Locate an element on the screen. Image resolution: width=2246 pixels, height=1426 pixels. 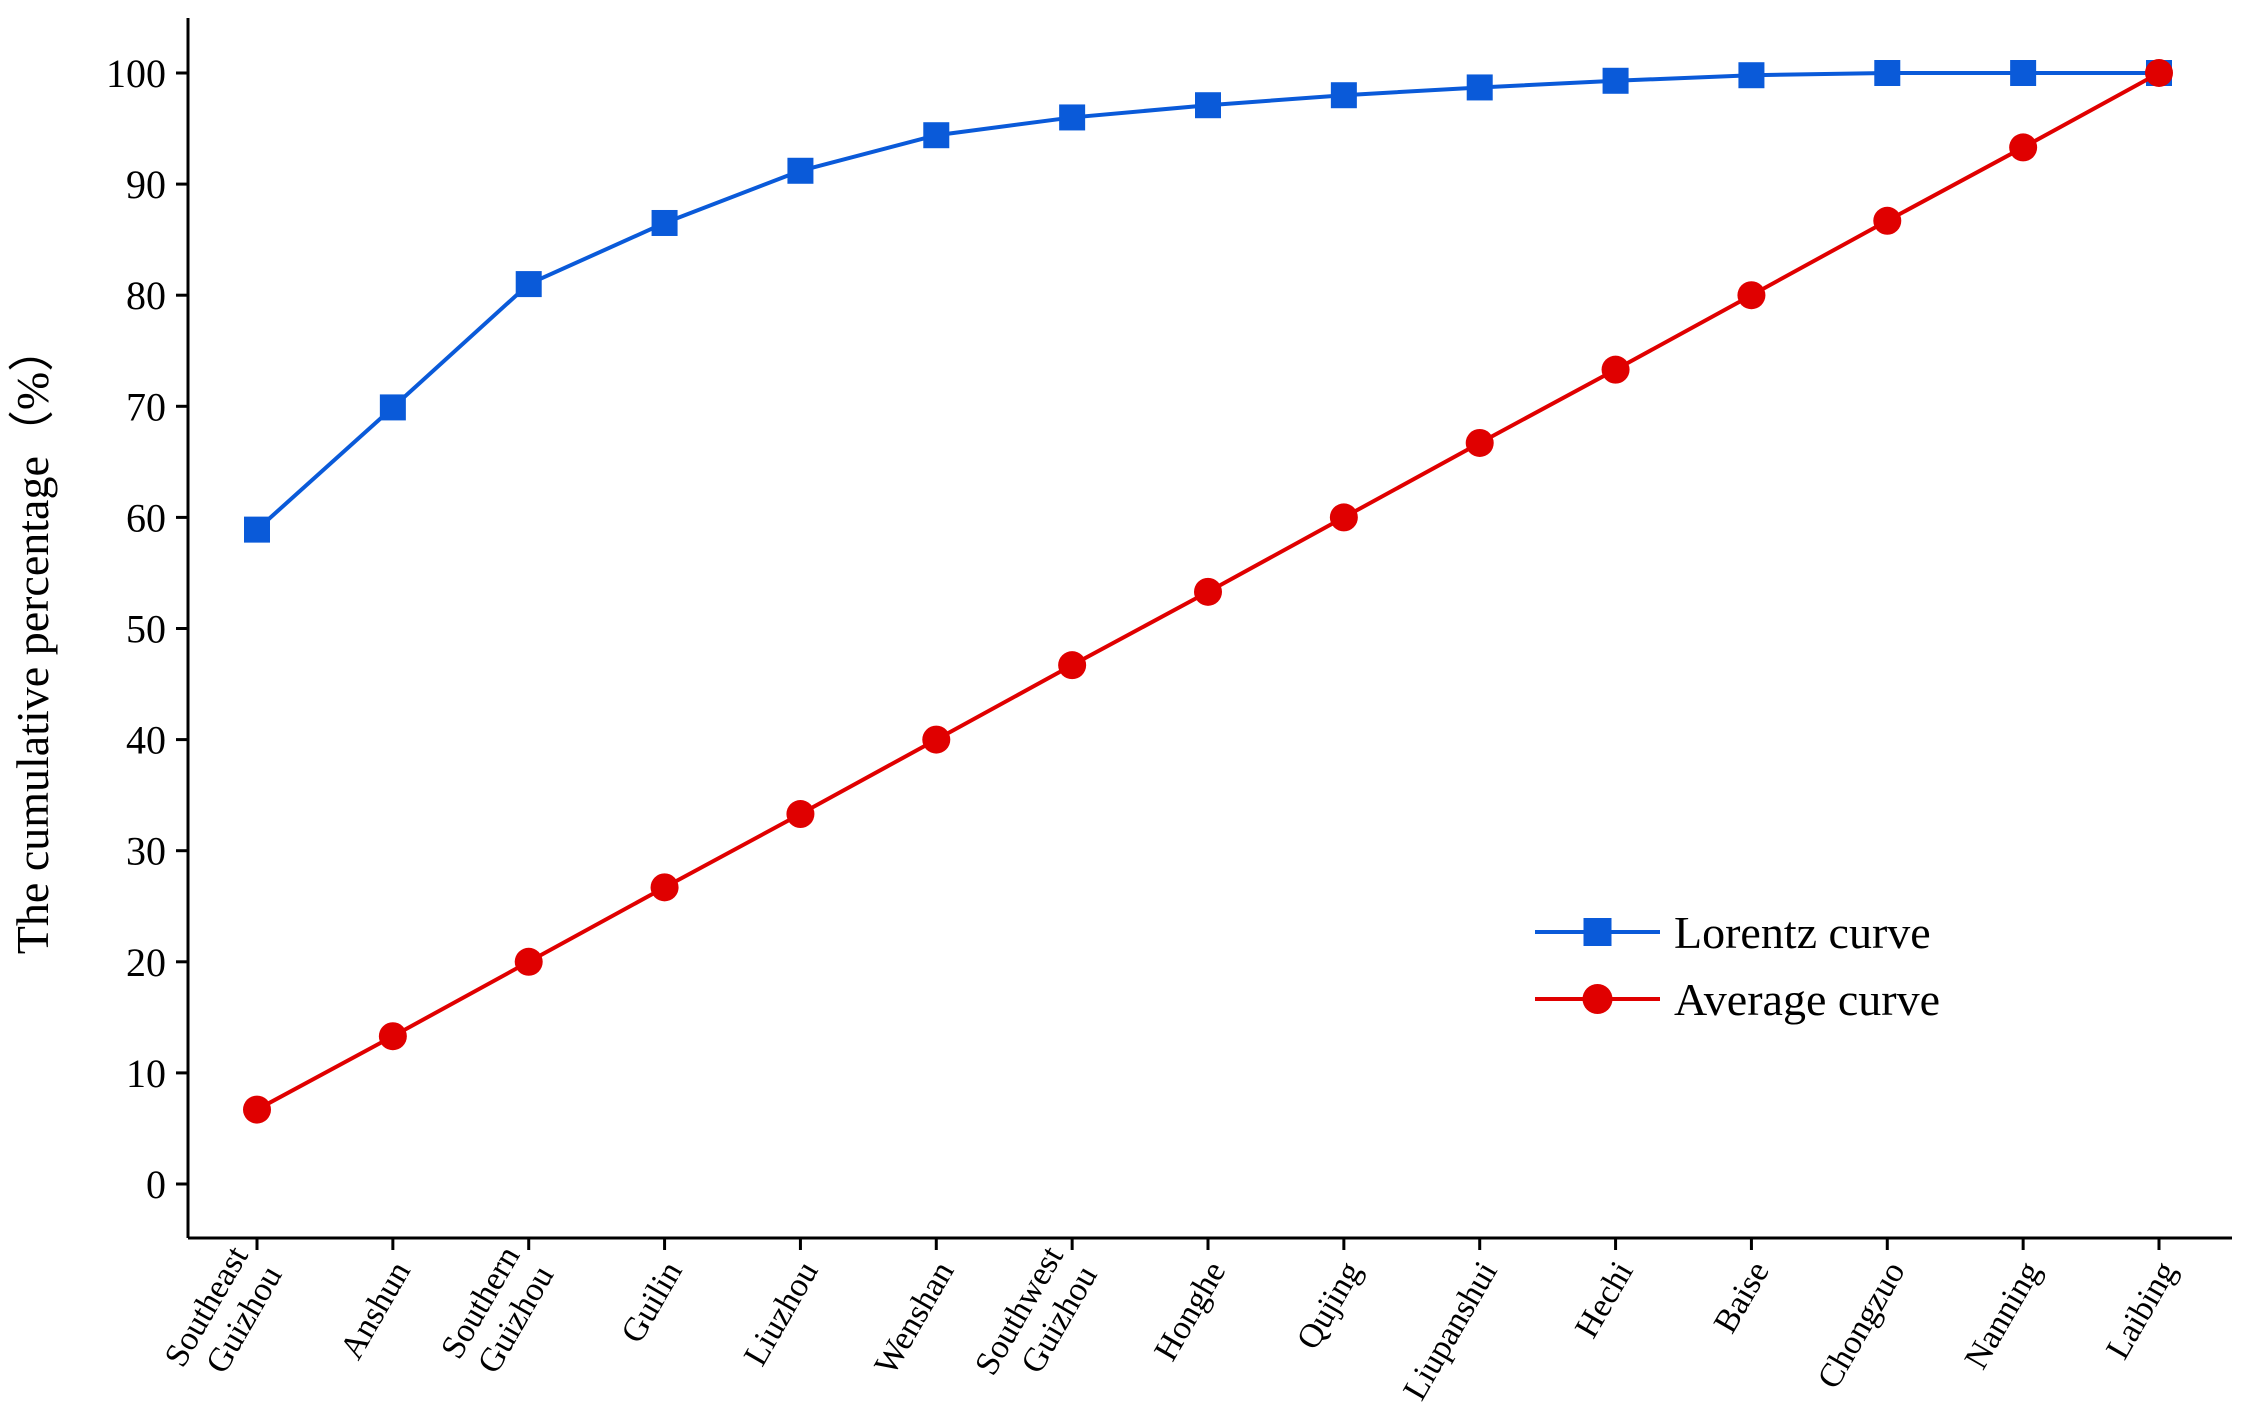
x-tick-label: Anshun is located at coordinates (375, 1310).